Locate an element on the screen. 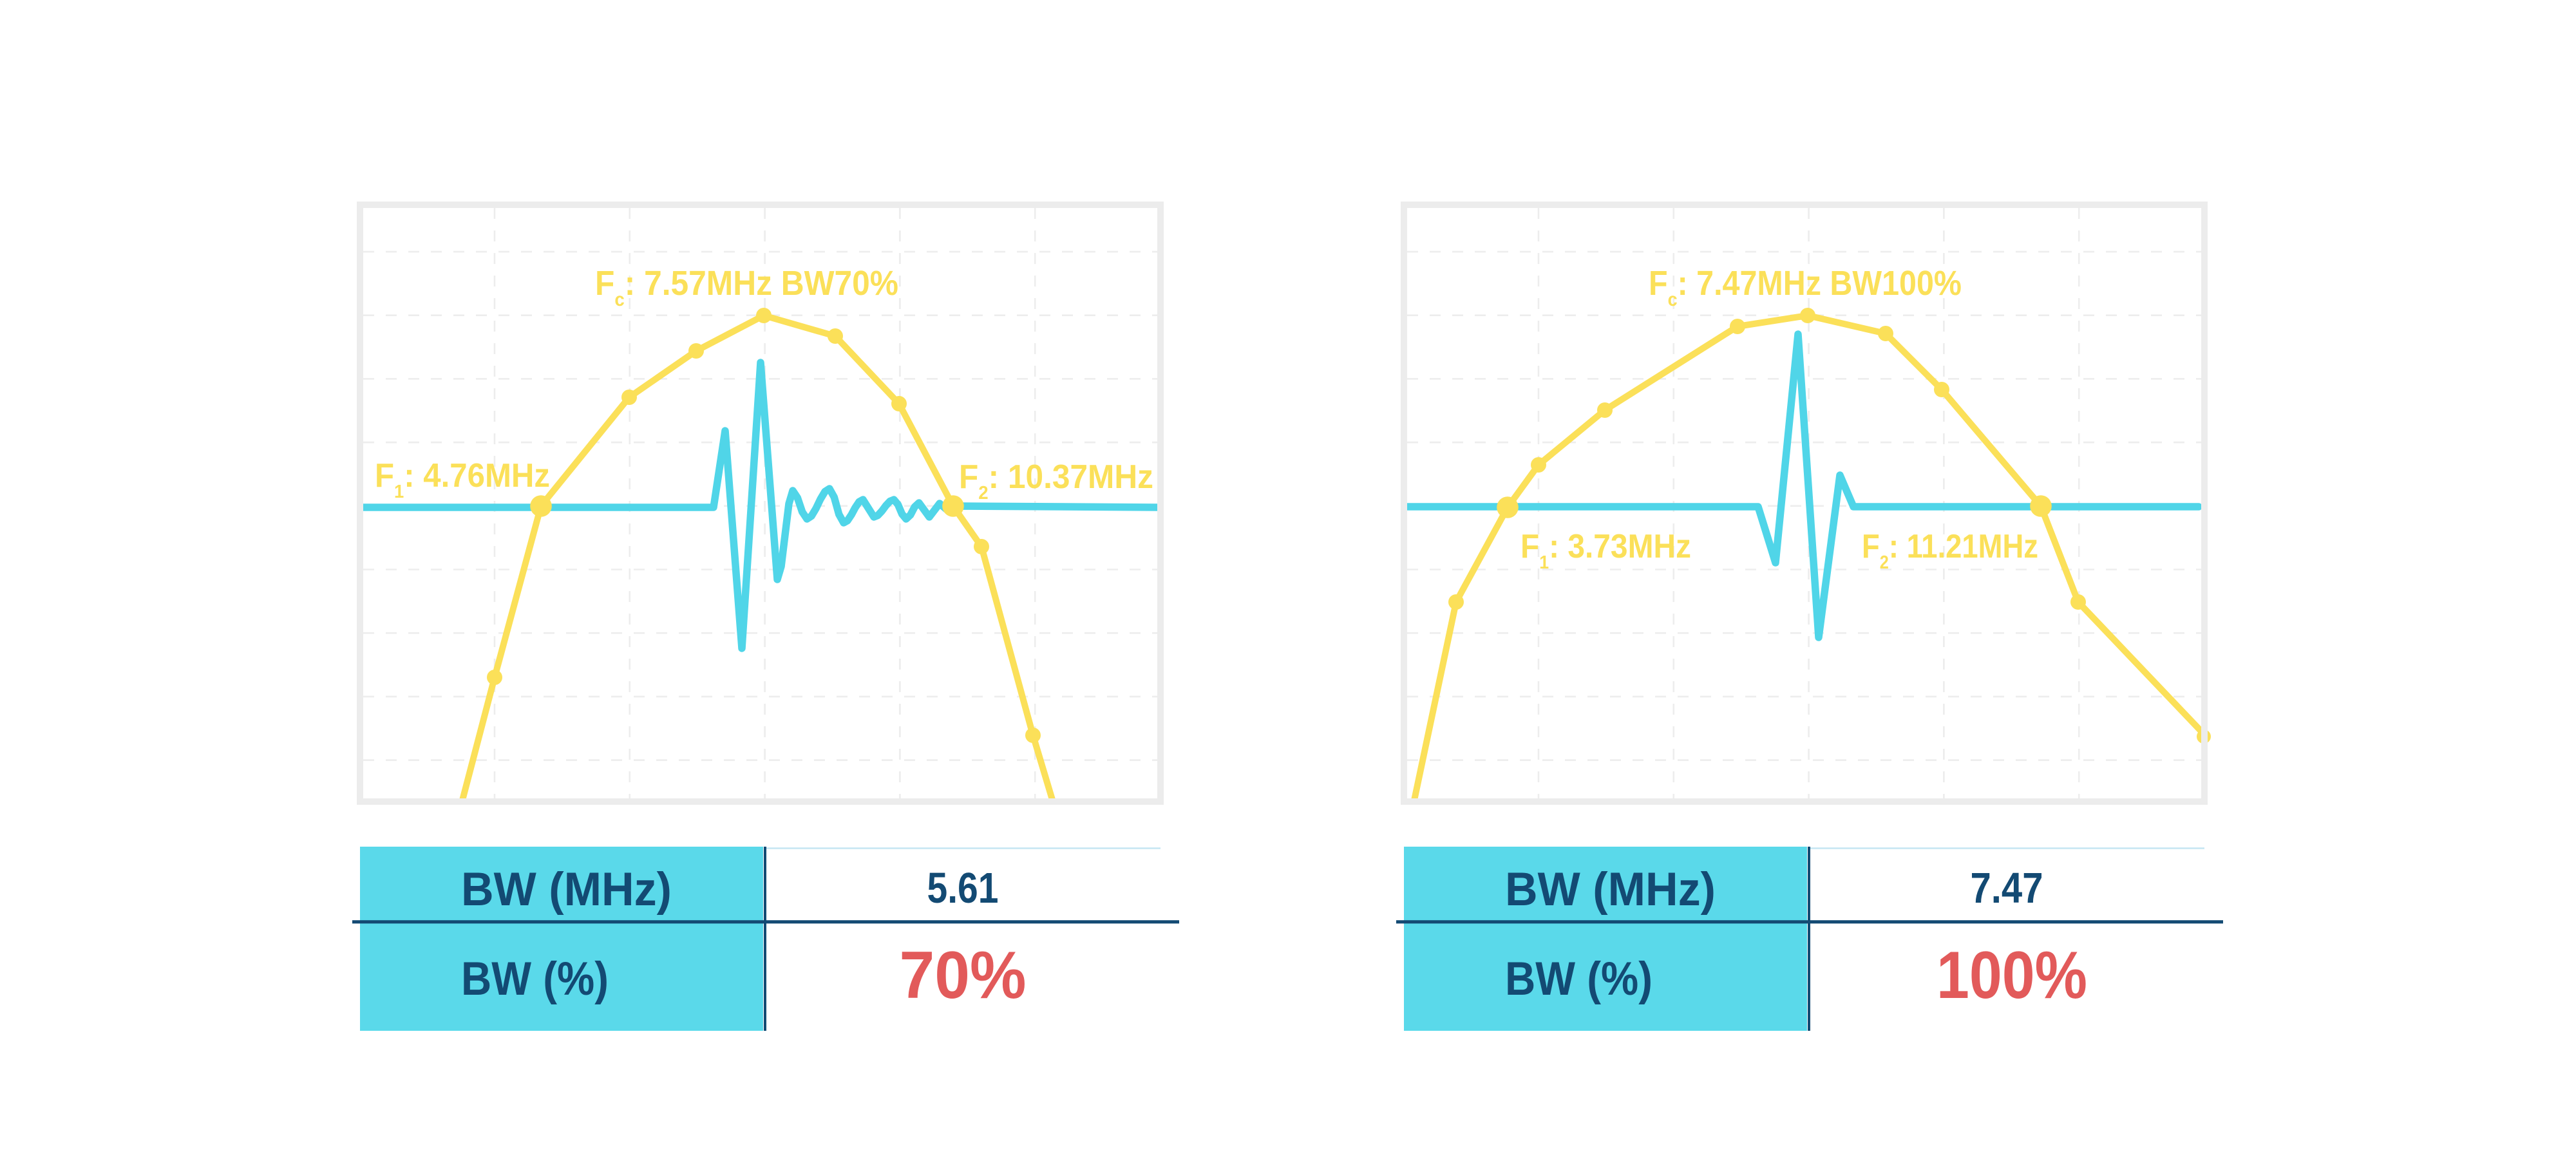 The image size is (2576, 1157). svg-text: 100% is located at coordinates (2012, 975).